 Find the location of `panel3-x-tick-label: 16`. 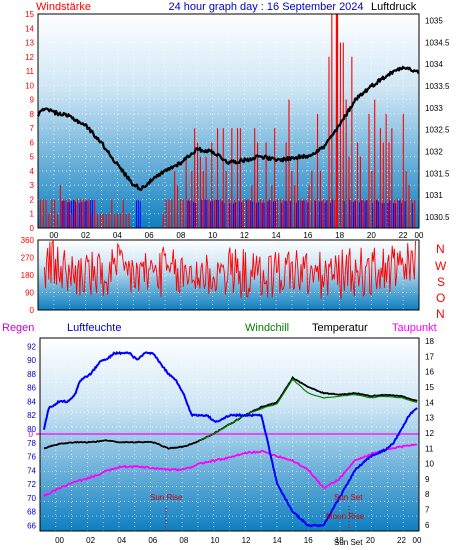

panel3-x-tick-label: 16 is located at coordinates (308, 540).